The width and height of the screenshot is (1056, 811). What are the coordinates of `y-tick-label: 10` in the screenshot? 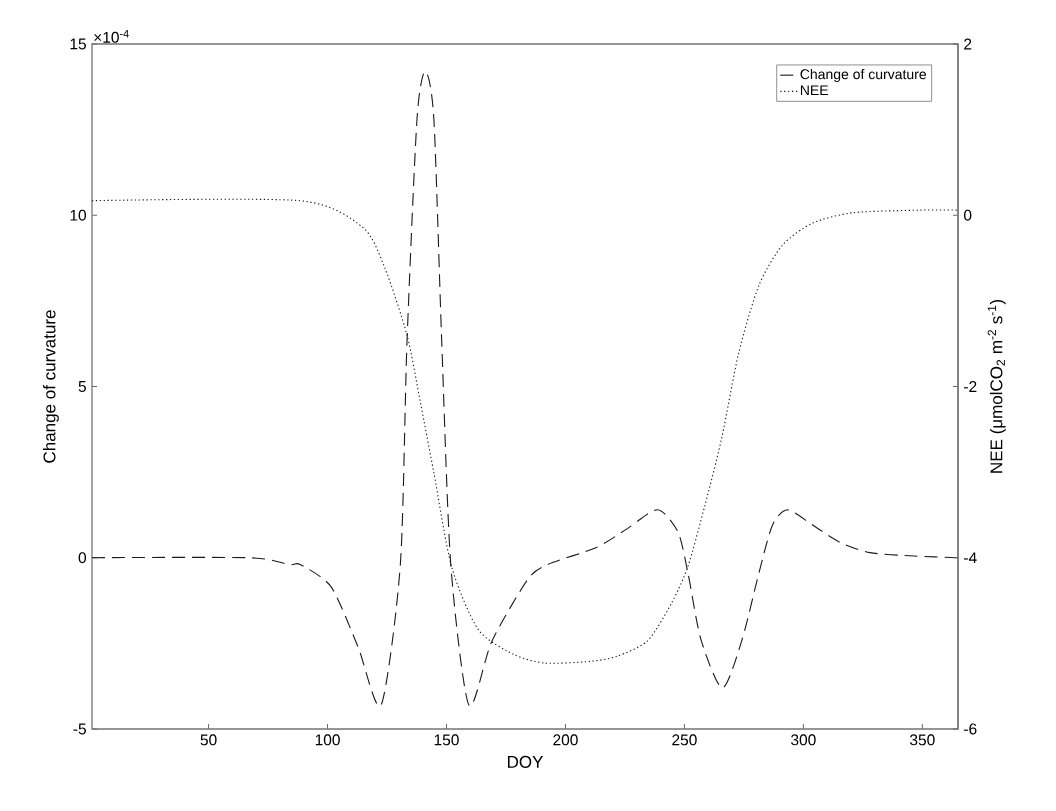 It's located at (78, 215).